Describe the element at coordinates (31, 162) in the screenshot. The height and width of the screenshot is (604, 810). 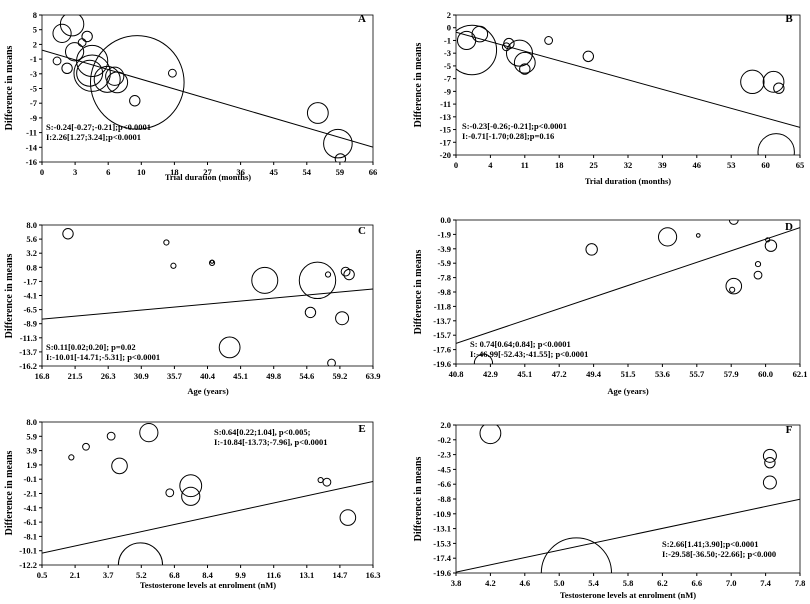
I see `y-tick-label: -16` at that location.